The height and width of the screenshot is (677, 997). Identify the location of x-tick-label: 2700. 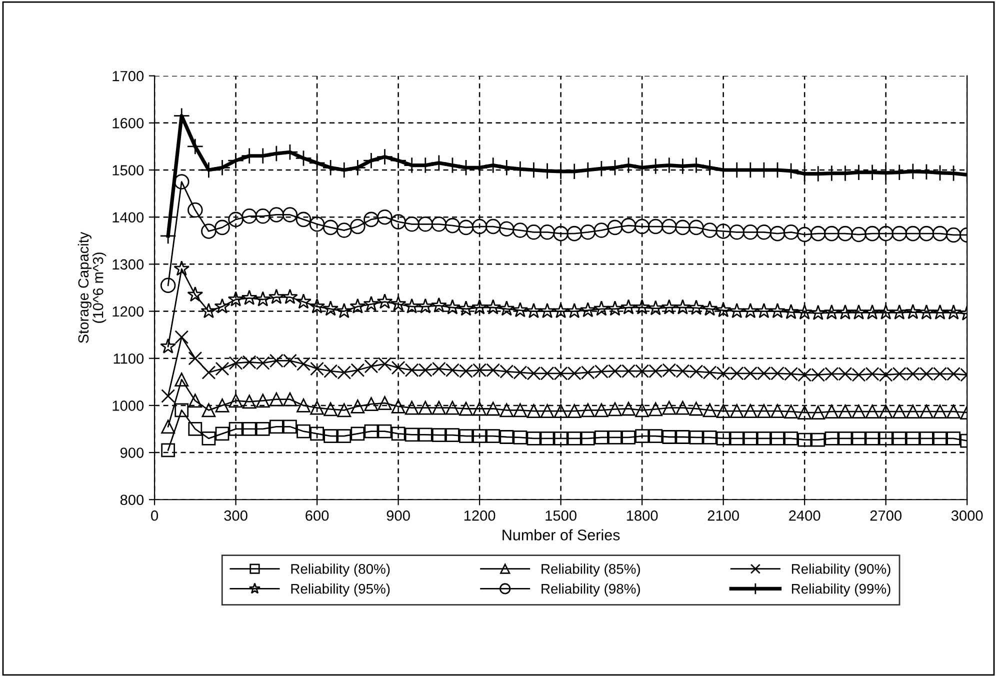
(886, 515).